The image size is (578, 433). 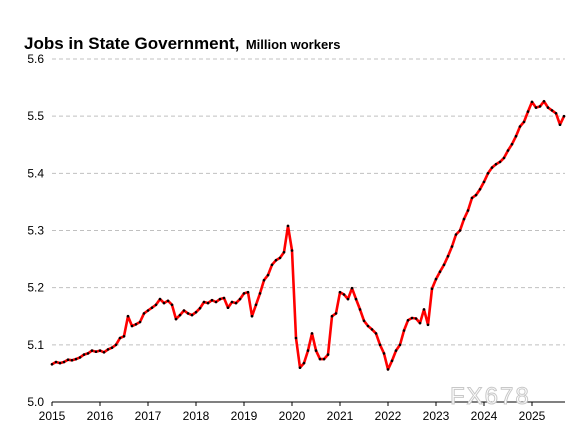 What do you see at coordinates (35, 59) in the screenshot?
I see `y-tick-label: 5.6` at bounding box center [35, 59].